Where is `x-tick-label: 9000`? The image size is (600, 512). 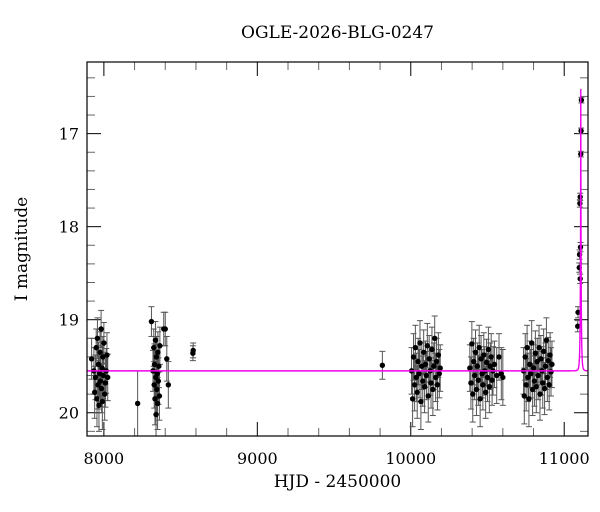 x-tick-label: 9000 is located at coordinates (257, 458).